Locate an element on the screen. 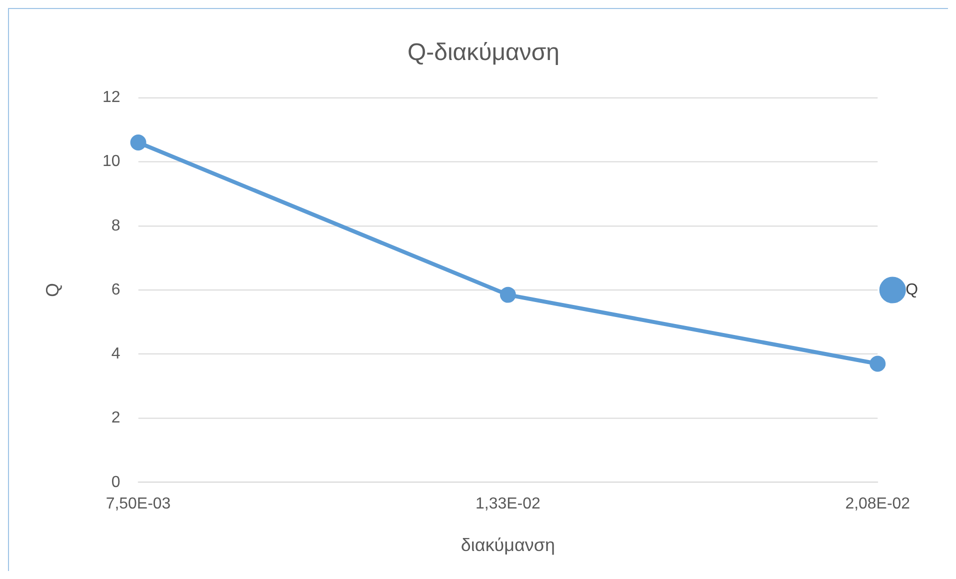 This screenshot has height=579, width=956. x-tick-label: 2,08E-02 is located at coordinates (877, 503).